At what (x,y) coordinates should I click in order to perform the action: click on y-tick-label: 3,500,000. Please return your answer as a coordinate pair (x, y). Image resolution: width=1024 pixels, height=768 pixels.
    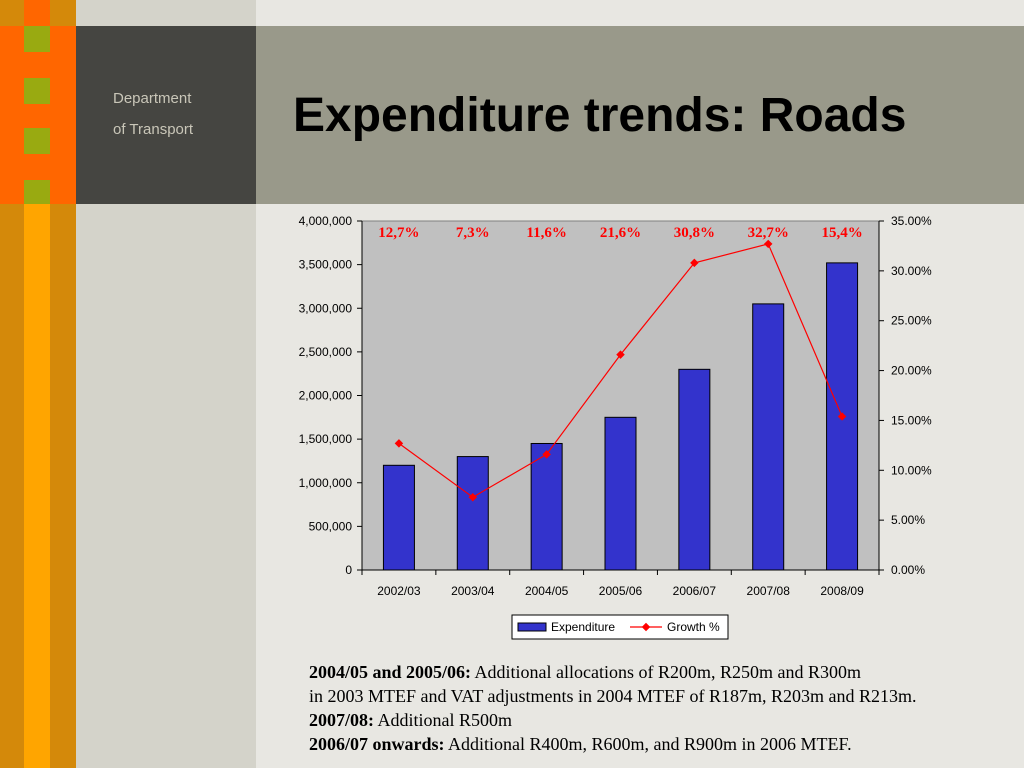
    Looking at the image, I should click on (326, 265).